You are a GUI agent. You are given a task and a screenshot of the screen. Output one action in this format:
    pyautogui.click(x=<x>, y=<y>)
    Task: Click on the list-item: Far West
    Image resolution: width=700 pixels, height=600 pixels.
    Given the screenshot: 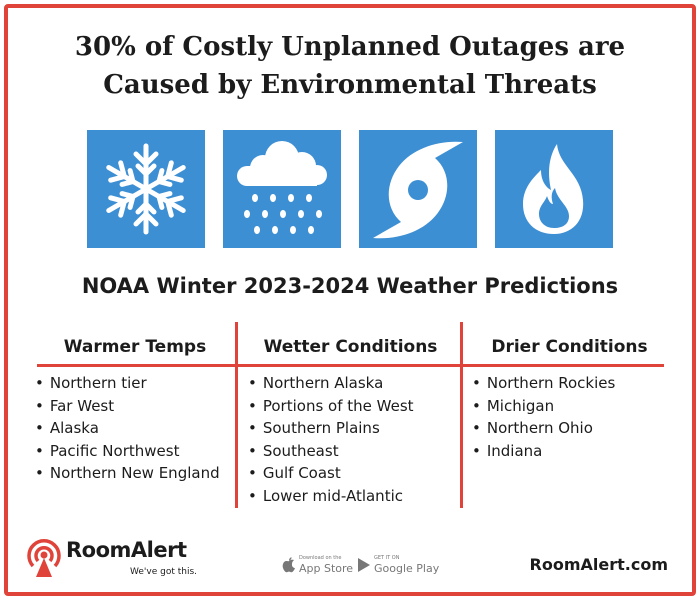 What is the action you would take?
    pyautogui.click(x=135, y=406)
    